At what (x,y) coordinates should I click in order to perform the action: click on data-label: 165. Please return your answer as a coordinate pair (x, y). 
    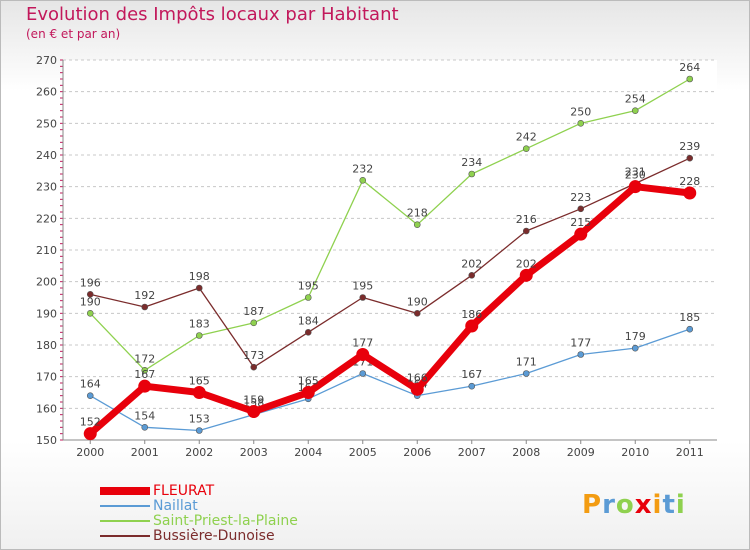
    Looking at the image, I should click on (199, 381).